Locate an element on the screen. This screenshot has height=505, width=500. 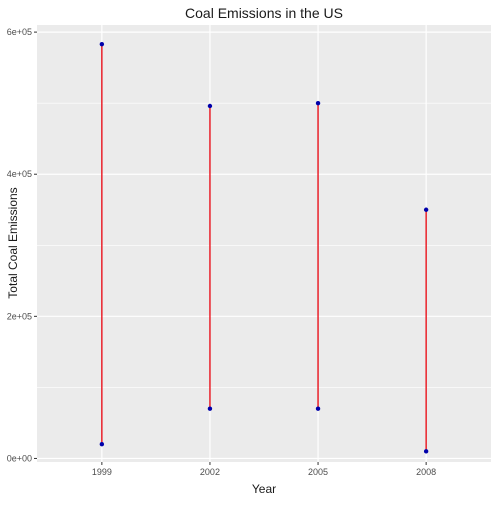
y-tick-label: 0e+00 is located at coordinates (19, 458).